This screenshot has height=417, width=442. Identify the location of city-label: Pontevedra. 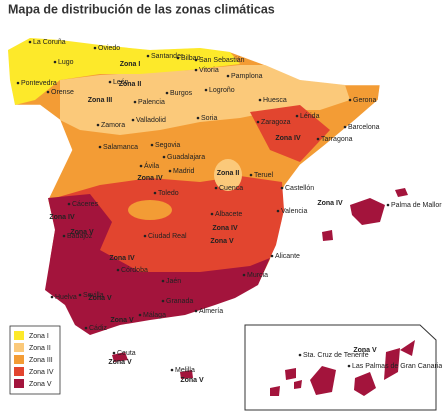
(39, 83).